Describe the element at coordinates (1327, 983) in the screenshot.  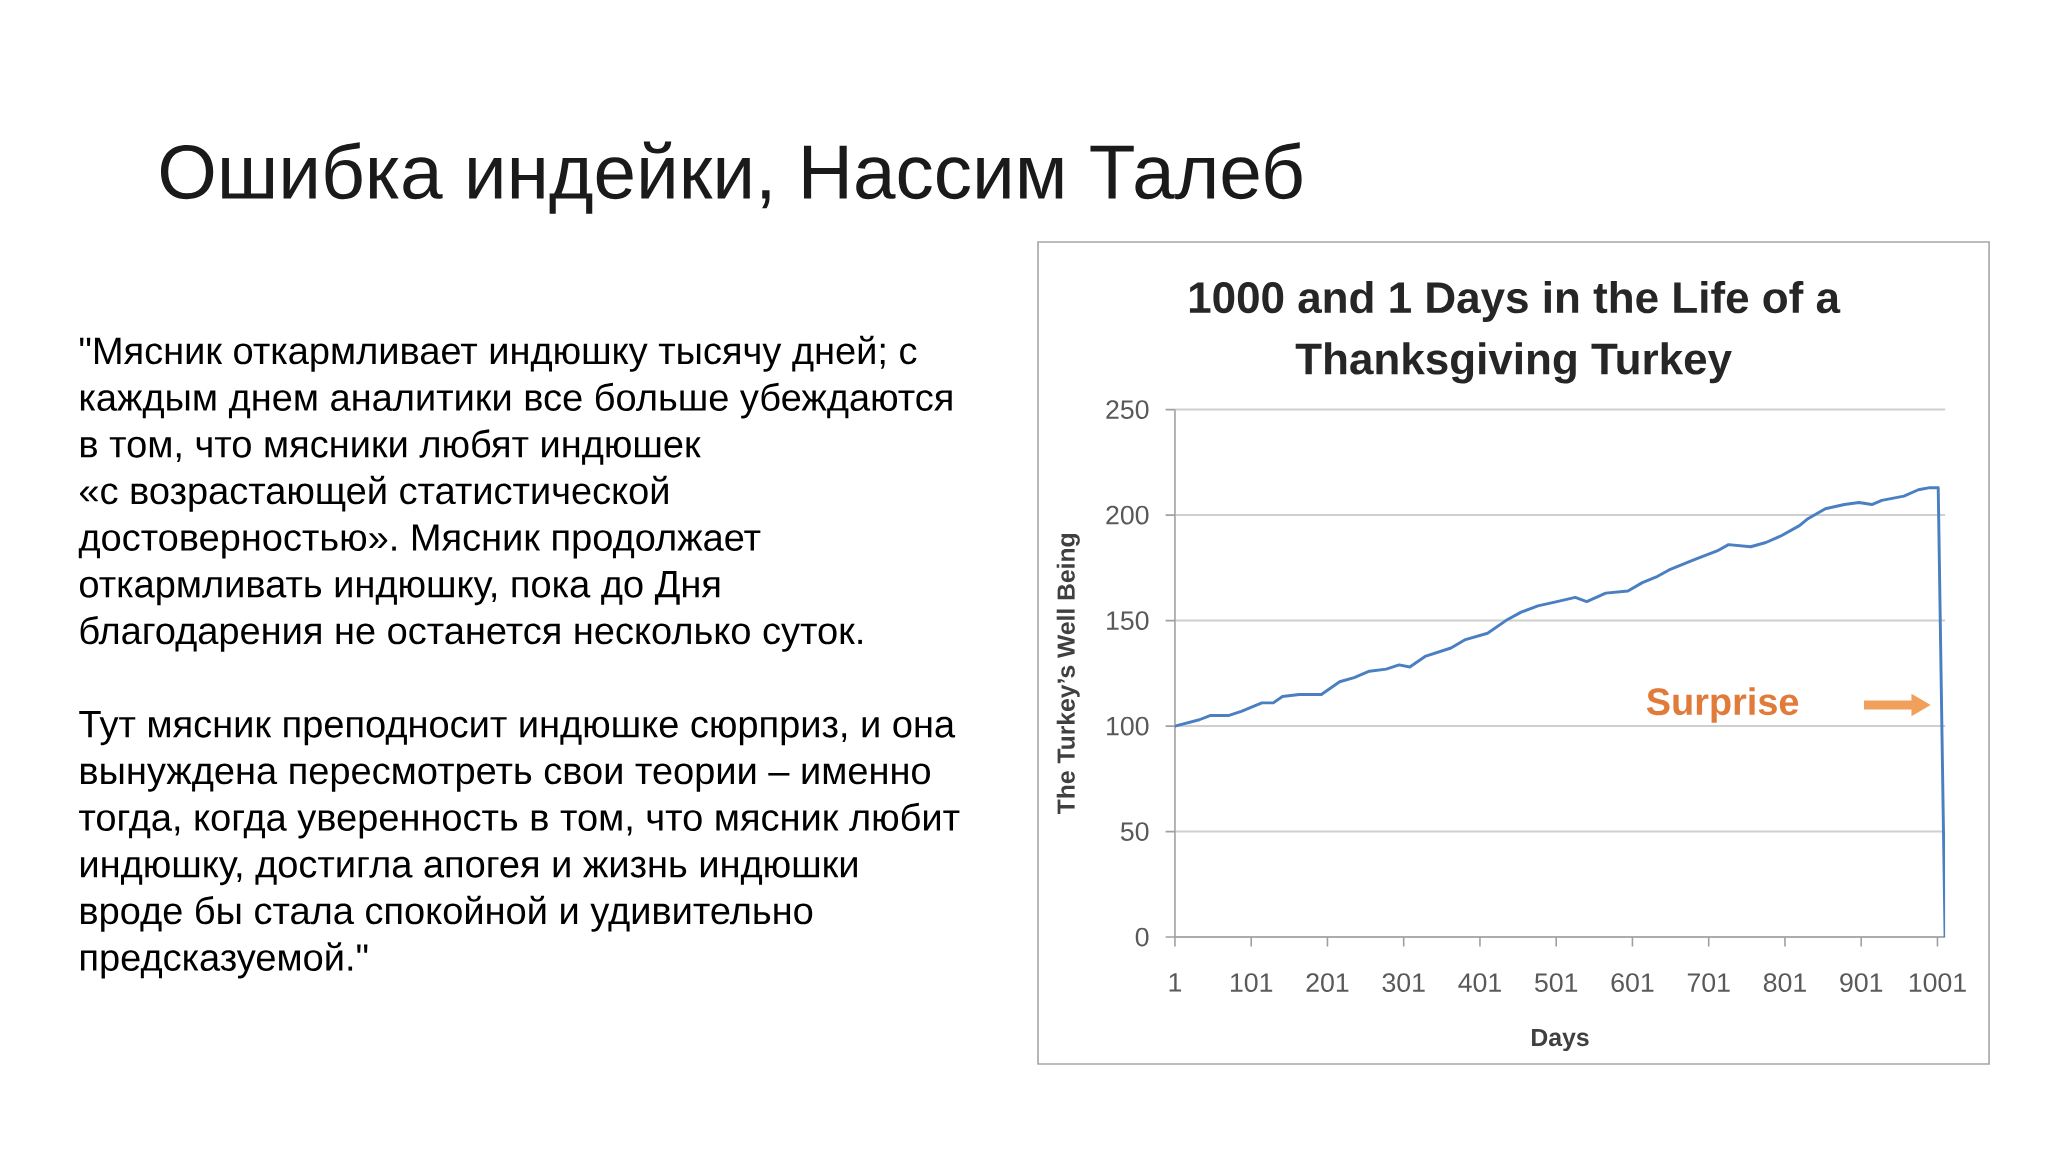
I see `x-tick-label: 201` at that location.